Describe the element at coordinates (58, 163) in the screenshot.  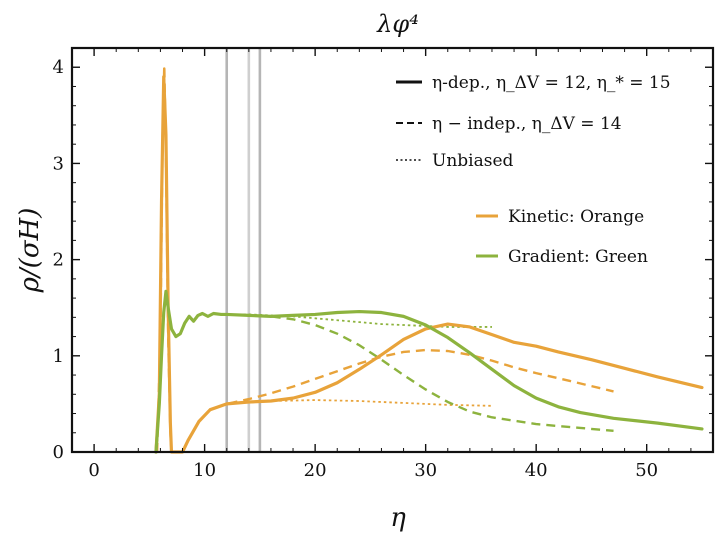
I see `y-tick-label-3: 3` at that location.